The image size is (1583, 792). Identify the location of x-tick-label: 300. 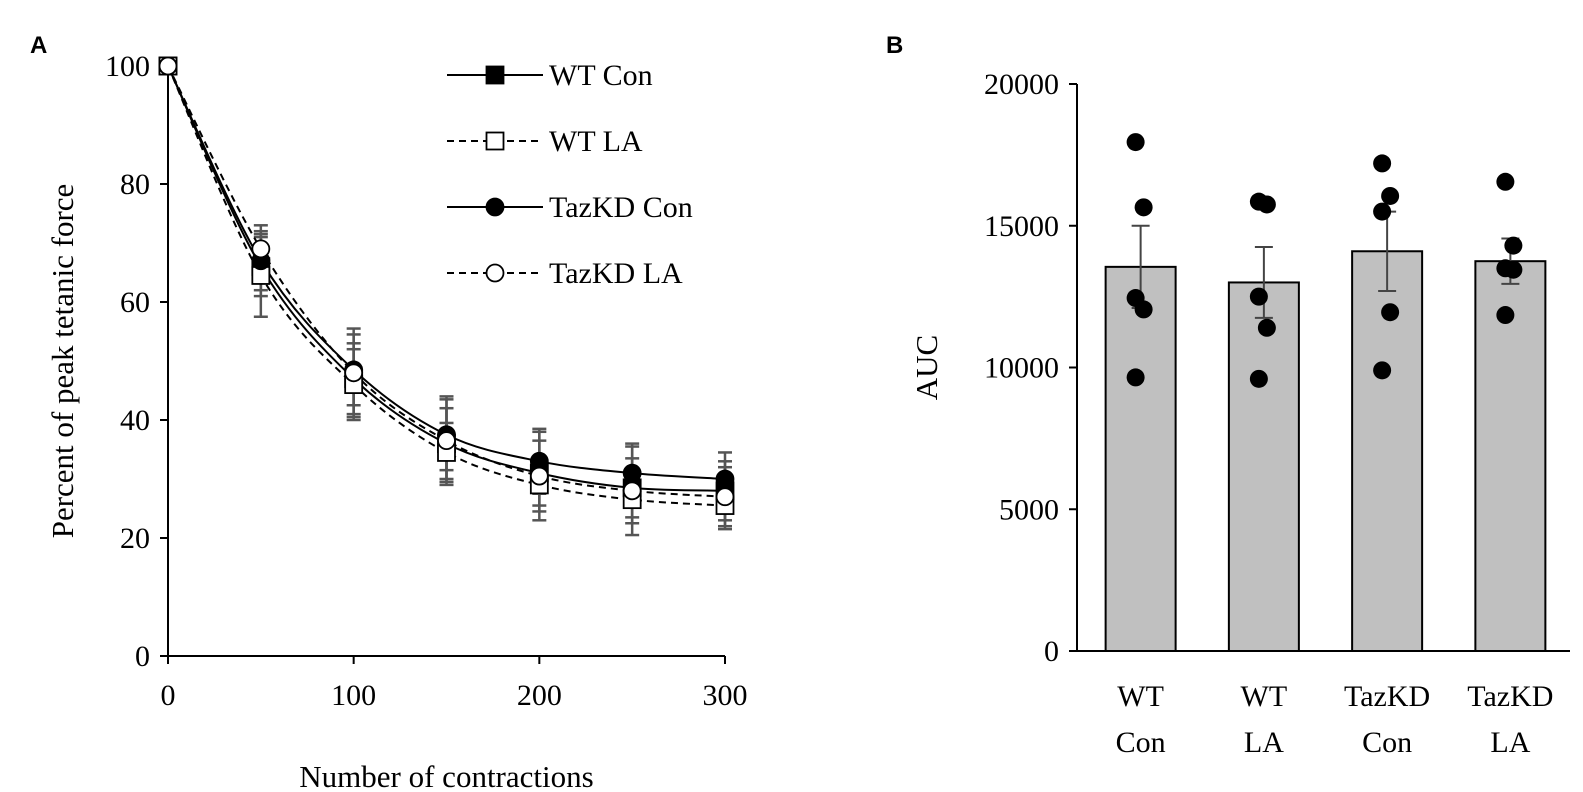
(725, 695).